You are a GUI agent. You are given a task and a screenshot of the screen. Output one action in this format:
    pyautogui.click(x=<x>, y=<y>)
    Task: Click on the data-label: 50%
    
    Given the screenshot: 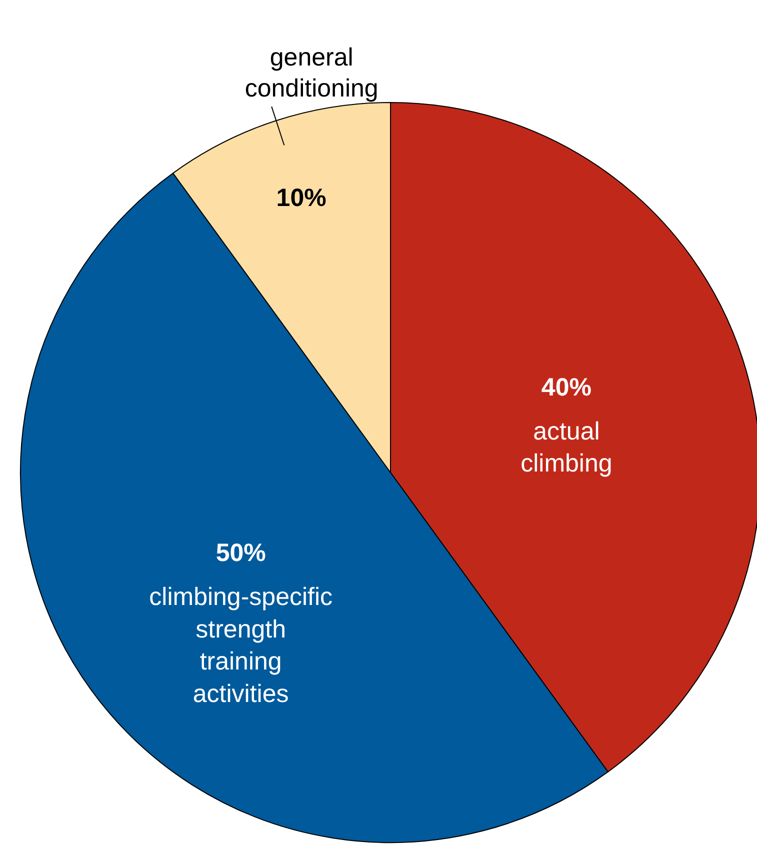 What is the action you would take?
    pyautogui.click(x=241, y=553)
    